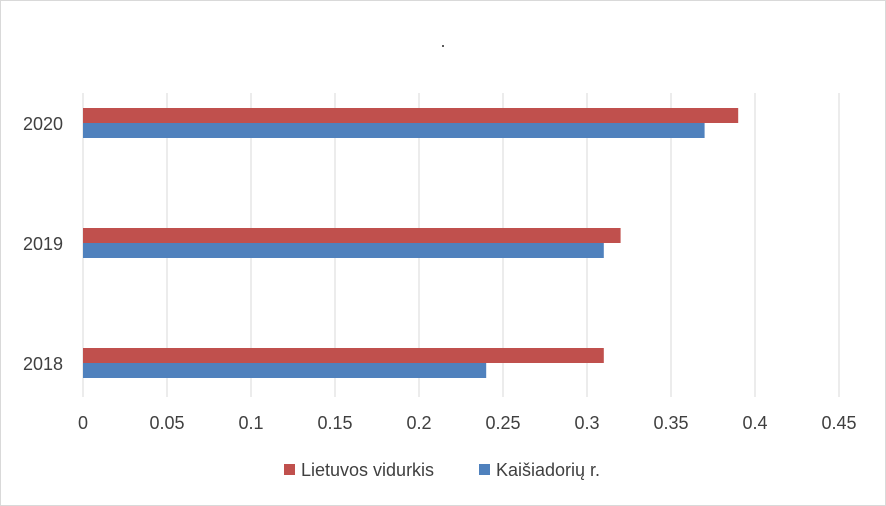 This screenshot has width=886, height=506. What do you see at coordinates (442, 470) in the screenshot?
I see `legend: Lietuvos vidurkis Kaišiadorių r.` at bounding box center [442, 470].